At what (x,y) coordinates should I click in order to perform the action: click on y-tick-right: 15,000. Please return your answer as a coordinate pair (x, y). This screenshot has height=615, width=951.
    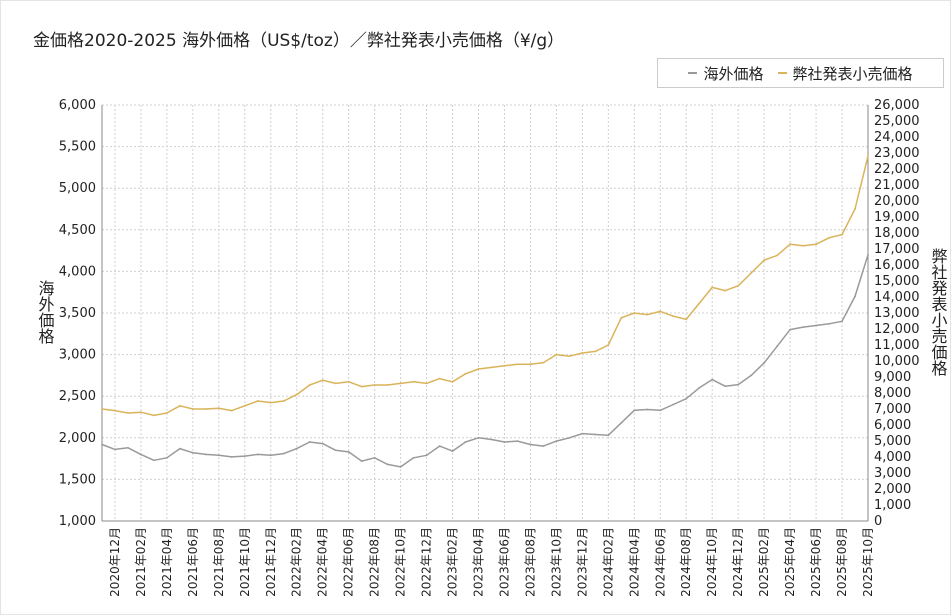
    Looking at the image, I should click on (897, 281).